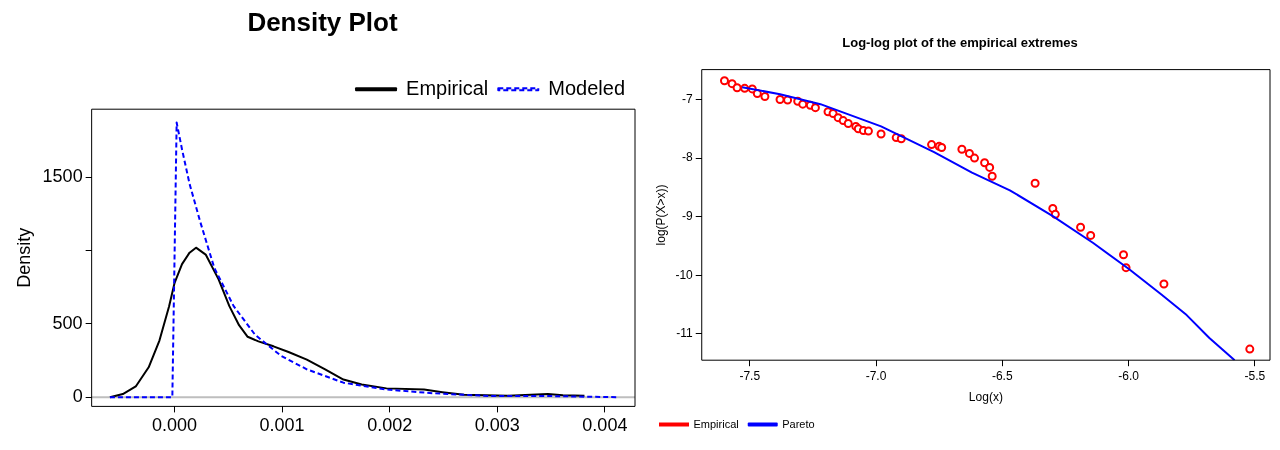 The width and height of the screenshot is (1280, 450). What do you see at coordinates (77, 396) in the screenshot?
I see `y-tick-label: 0` at bounding box center [77, 396].